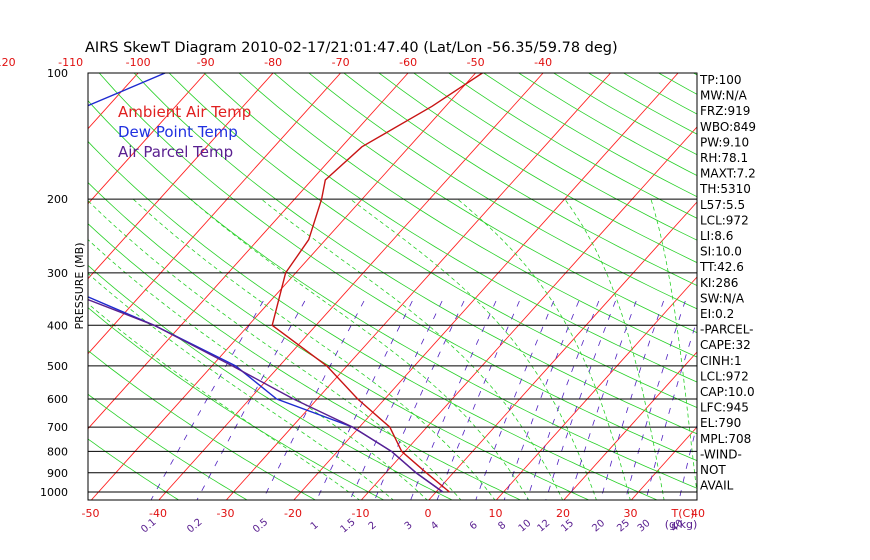  What do you see at coordinates (57, 399) in the screenshot?
I see `pressure-tick-600: 600` at bounding box center [57, 399].